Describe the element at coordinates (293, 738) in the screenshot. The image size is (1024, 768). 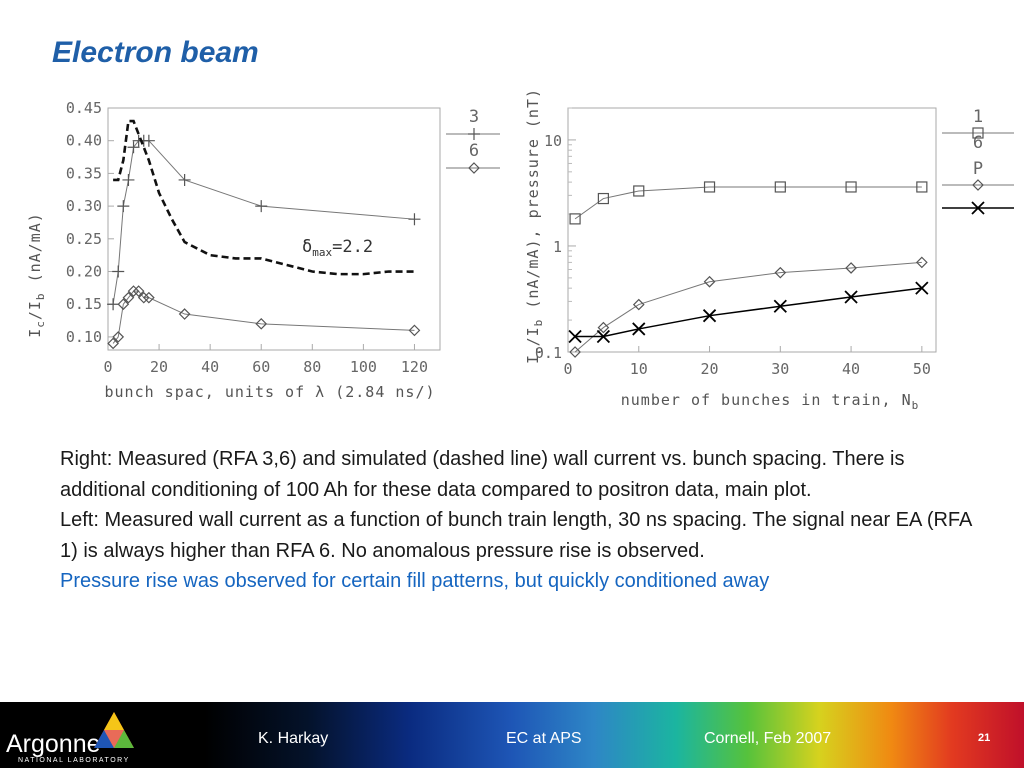
I see `footer-author: K. Harkay` at that location.